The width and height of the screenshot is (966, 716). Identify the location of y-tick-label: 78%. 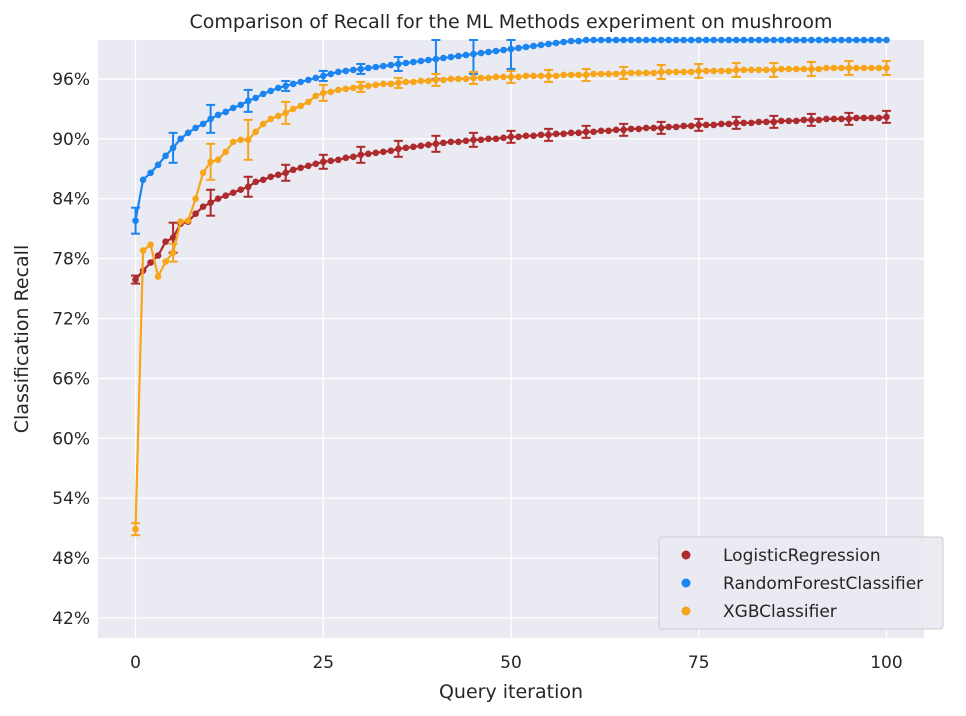
(71, 260).